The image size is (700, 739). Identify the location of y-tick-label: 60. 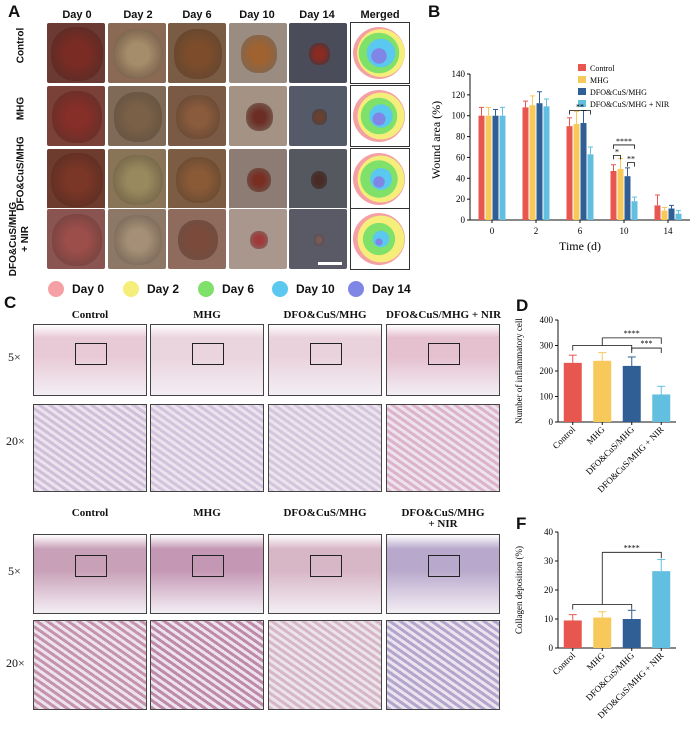
(461, 157).